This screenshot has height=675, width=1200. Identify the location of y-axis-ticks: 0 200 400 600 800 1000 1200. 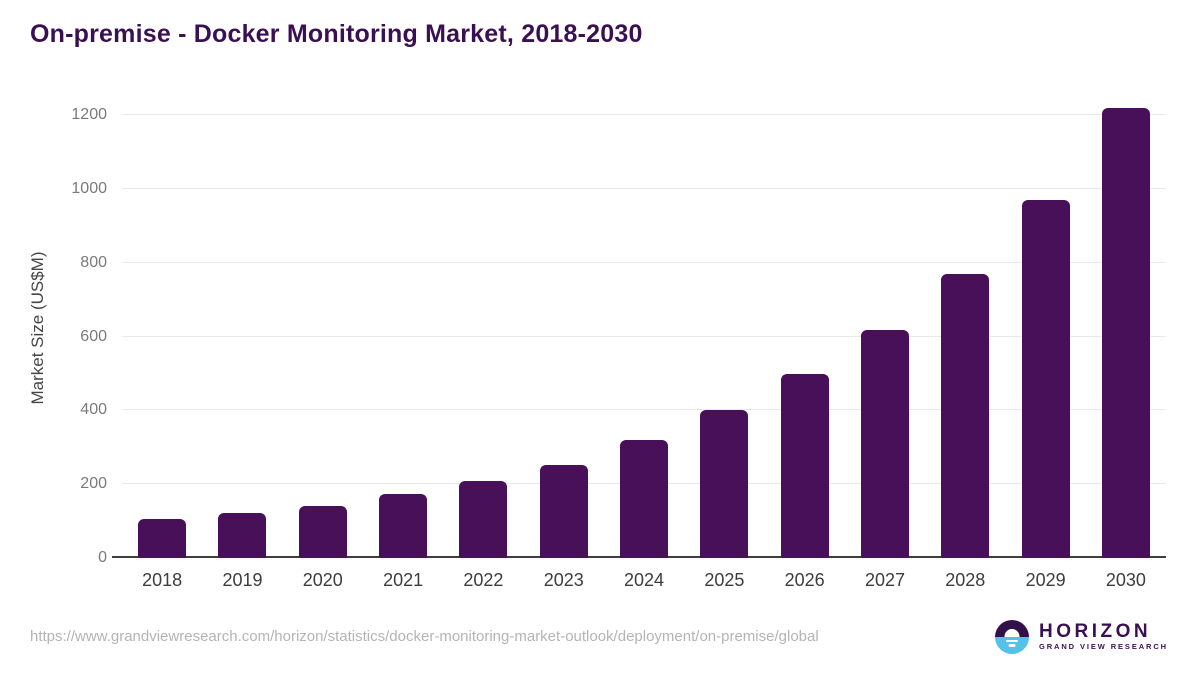
(53, 337).